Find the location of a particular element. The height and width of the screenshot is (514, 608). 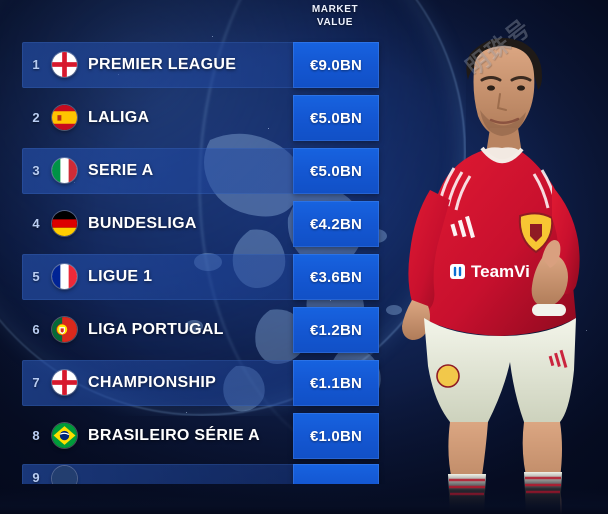

flag-icon-portugal is located at coordinates (64, 329).